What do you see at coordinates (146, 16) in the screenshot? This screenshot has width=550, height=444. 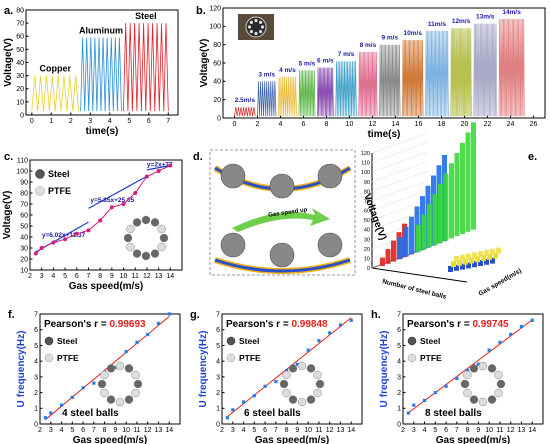 I see `series-label: Steel` at bounding box center [146, 16].